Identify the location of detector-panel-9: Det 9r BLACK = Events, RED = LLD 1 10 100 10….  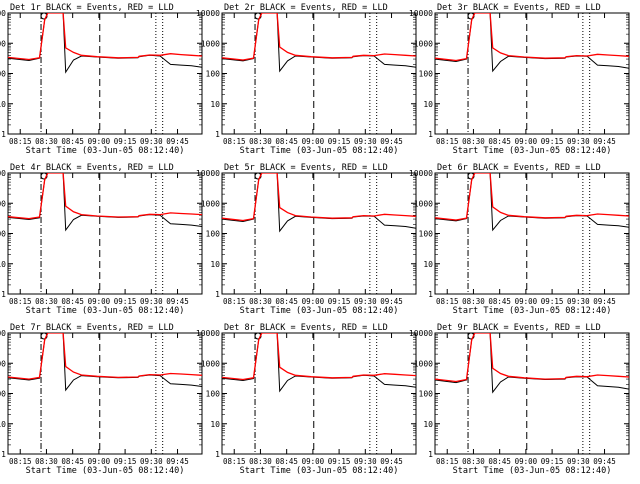
(519, 399).